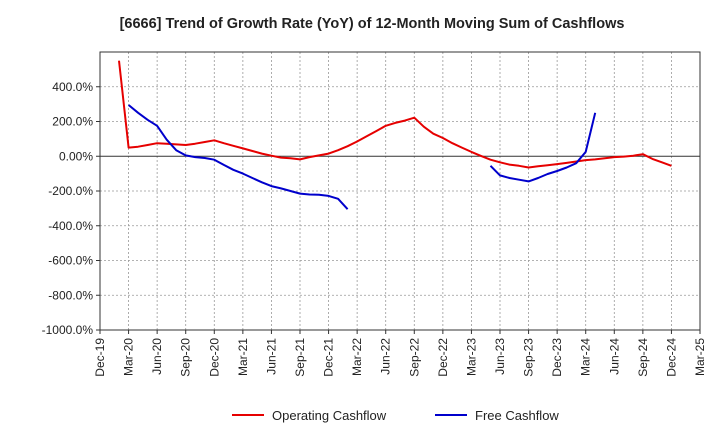 The image size is (720, 440). I want to click on x-tick-label: Dec-21, so click(329, 357).